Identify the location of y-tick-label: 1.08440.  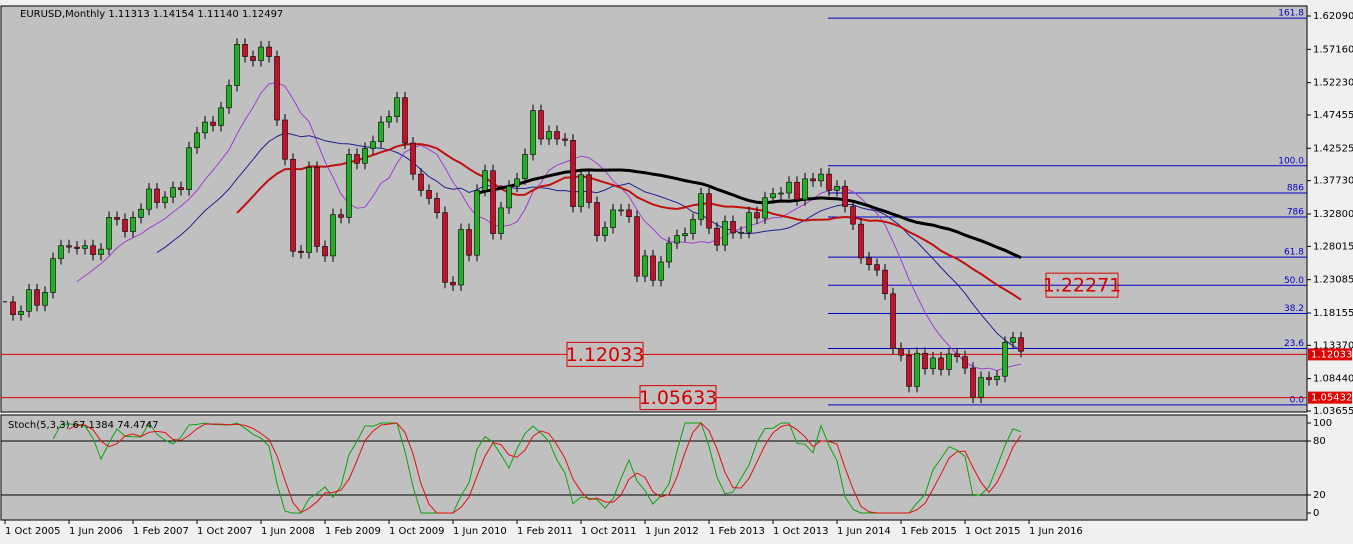
(1333, 379).